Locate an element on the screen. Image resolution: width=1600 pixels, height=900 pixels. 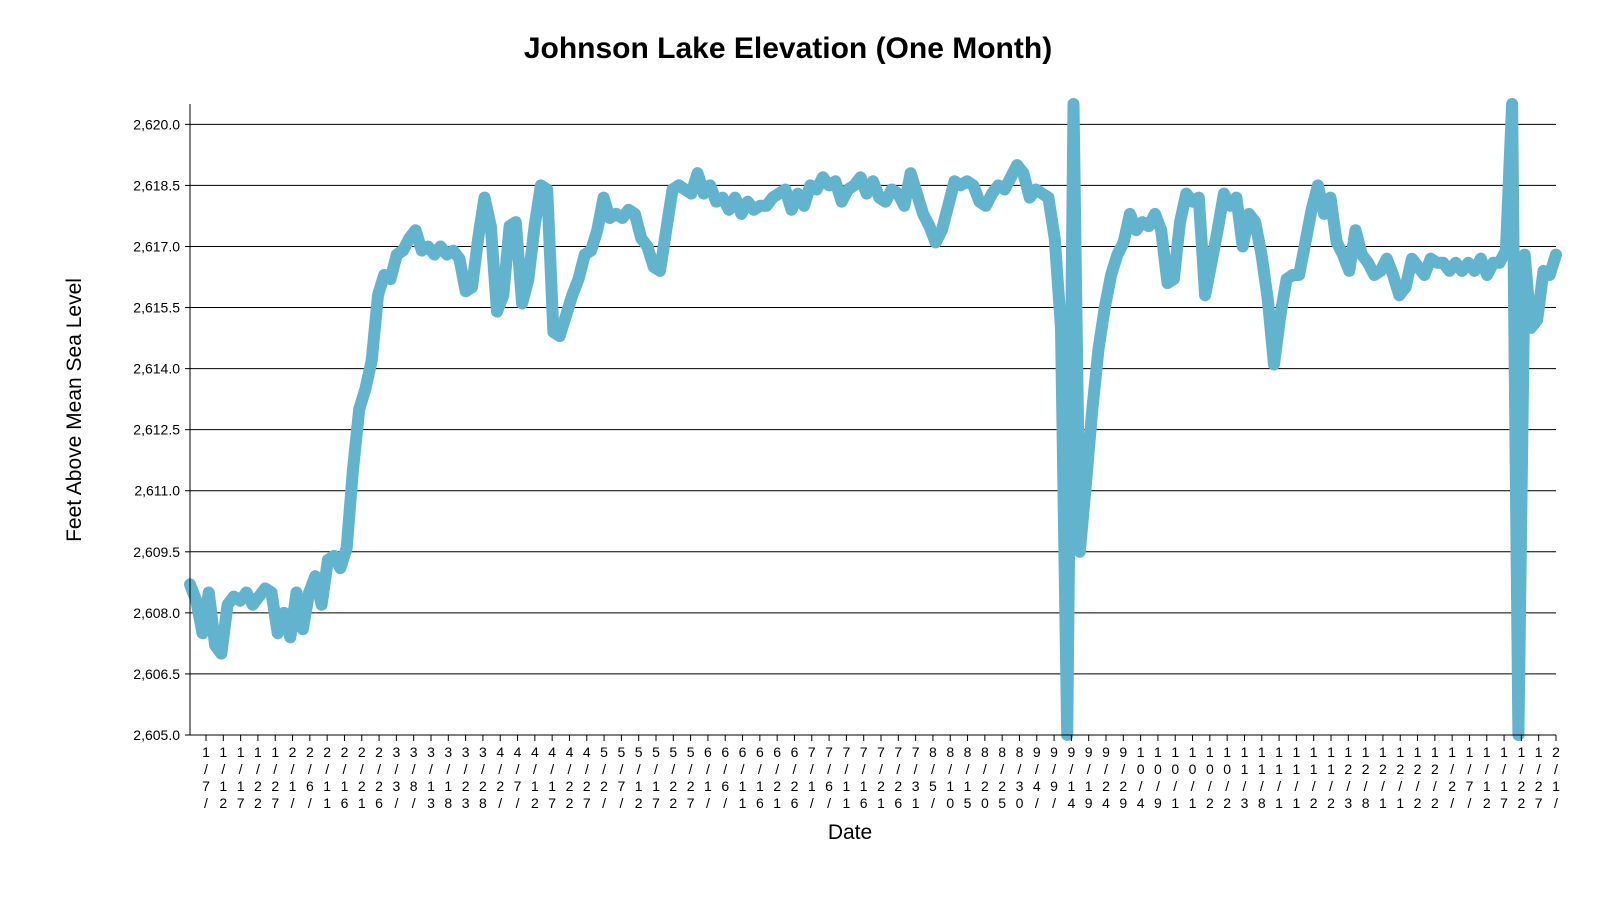
x-tick-label: 5/7/ is located at coordinates (621, 777).